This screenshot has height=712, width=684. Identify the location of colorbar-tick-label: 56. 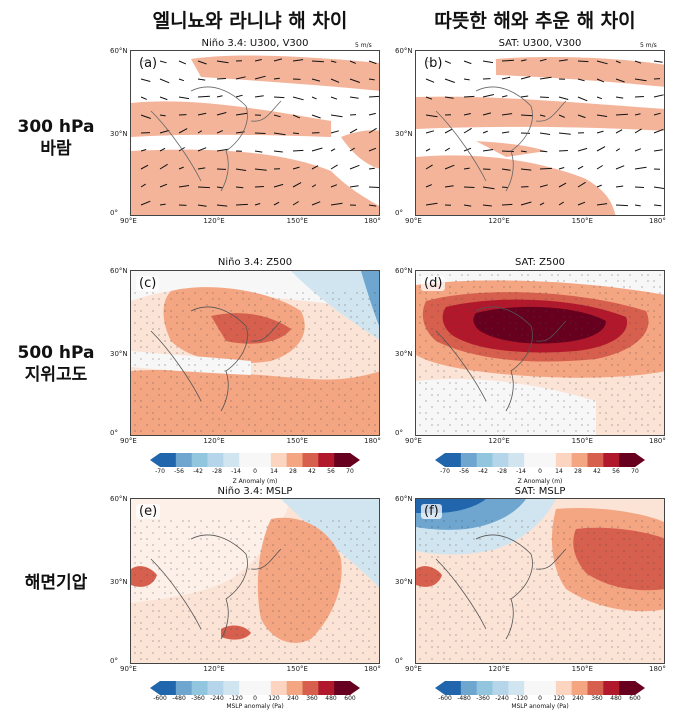
(331, 471).